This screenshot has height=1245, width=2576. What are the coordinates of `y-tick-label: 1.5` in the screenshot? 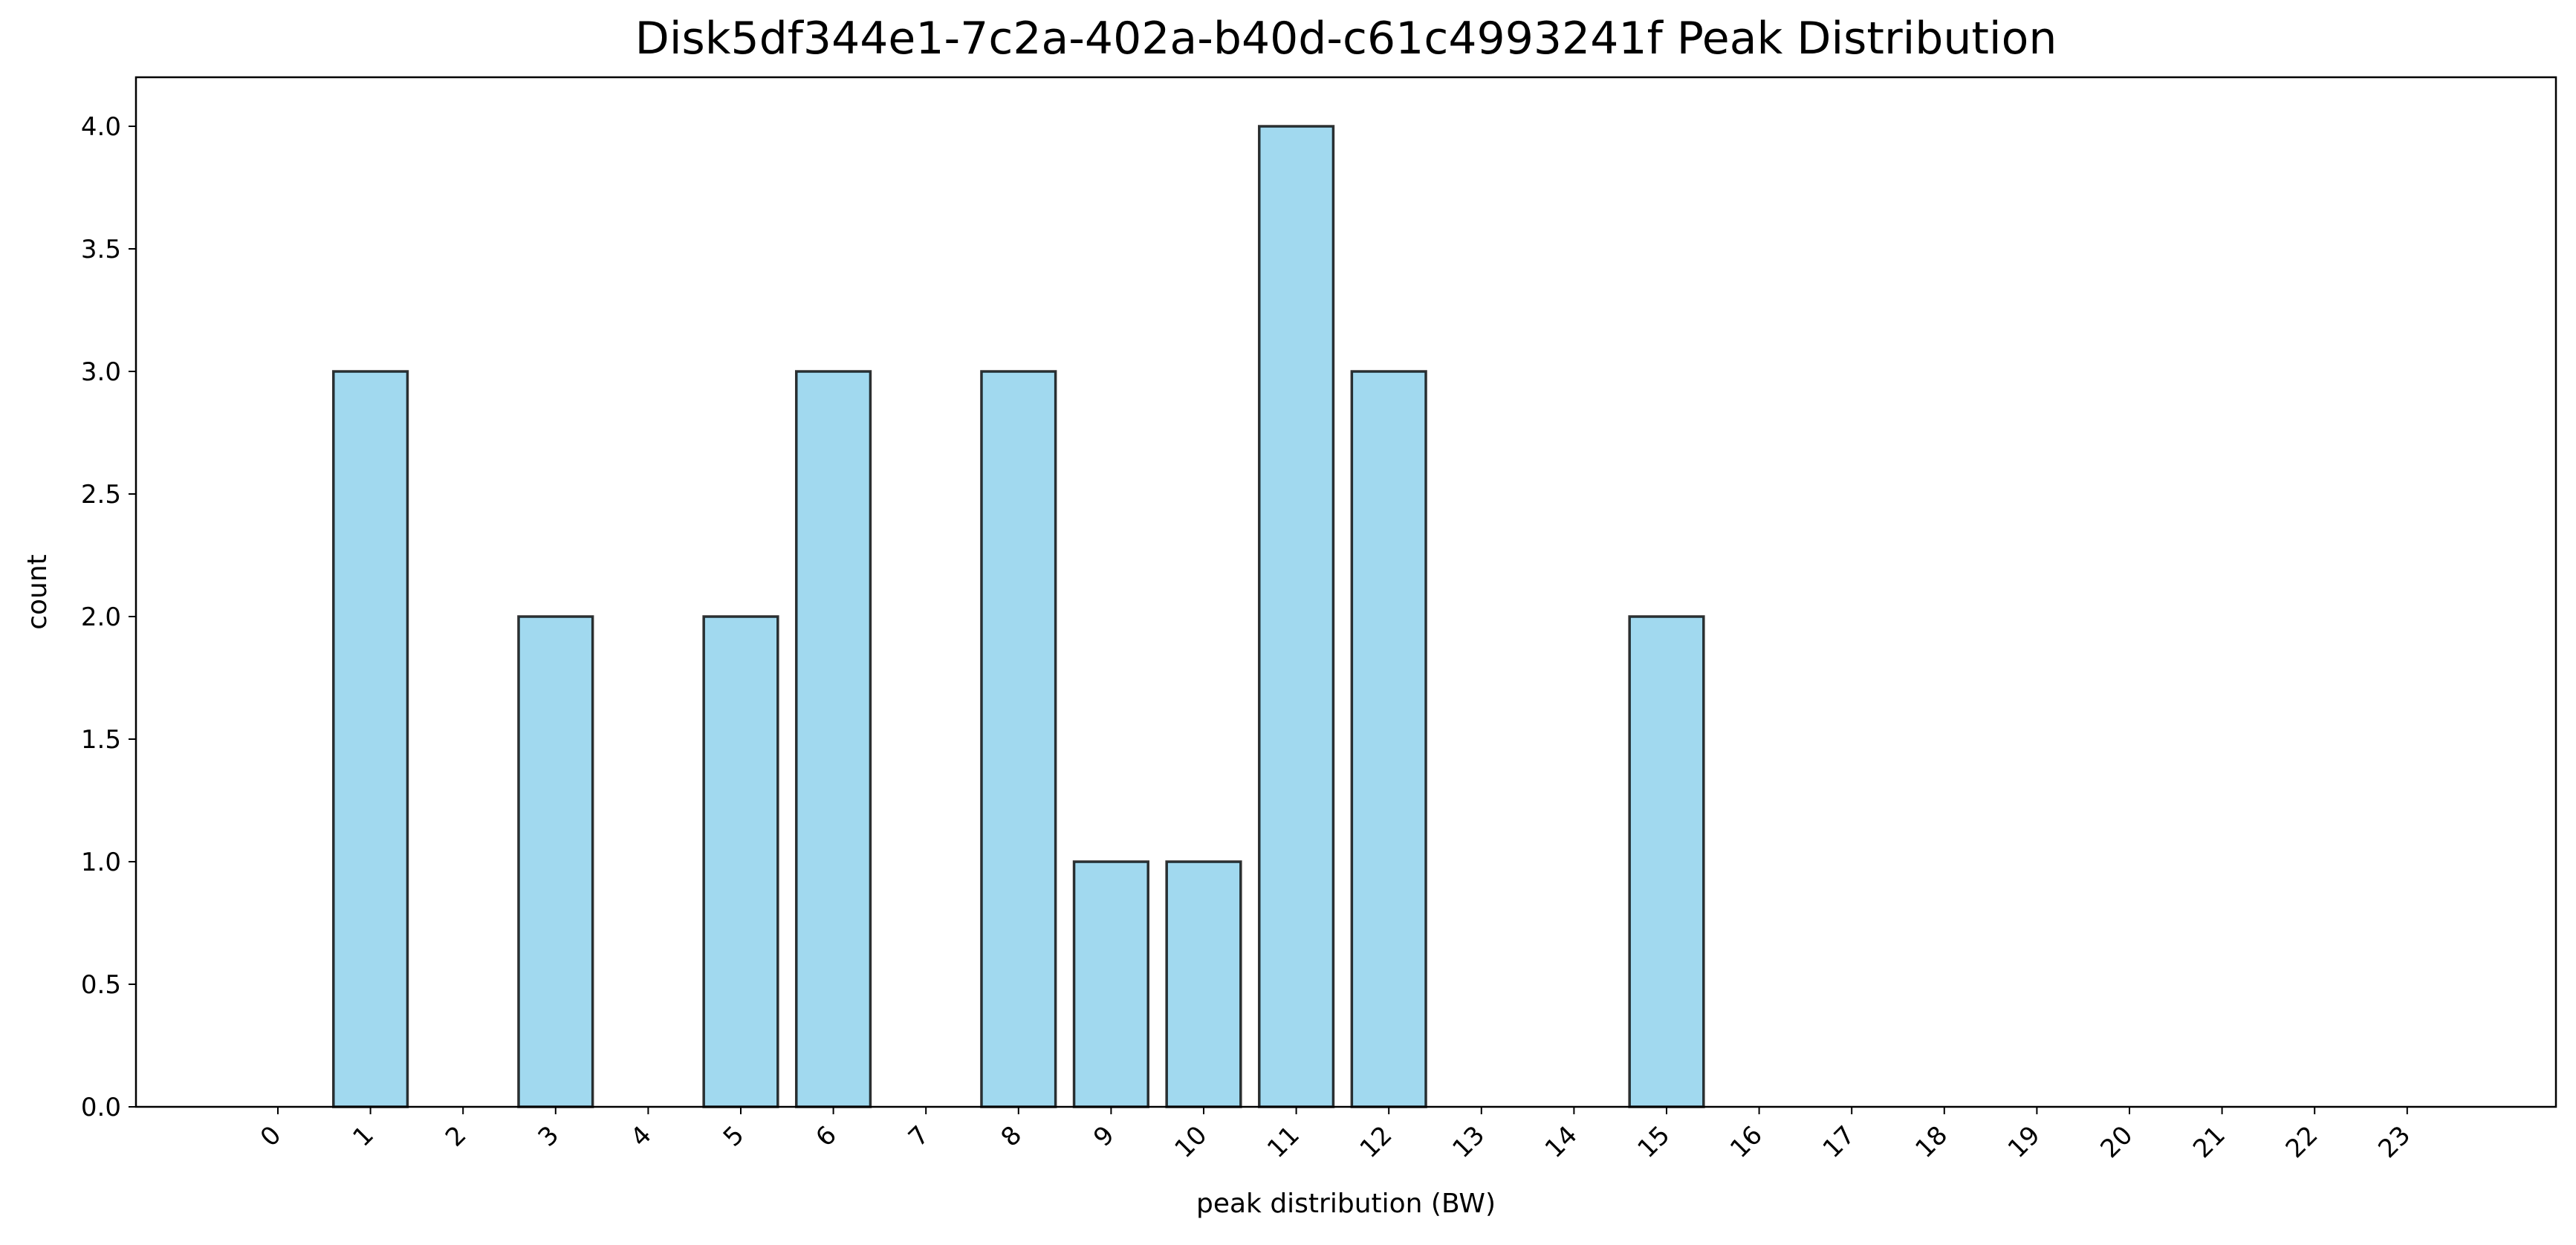 It's located at (101, 740).